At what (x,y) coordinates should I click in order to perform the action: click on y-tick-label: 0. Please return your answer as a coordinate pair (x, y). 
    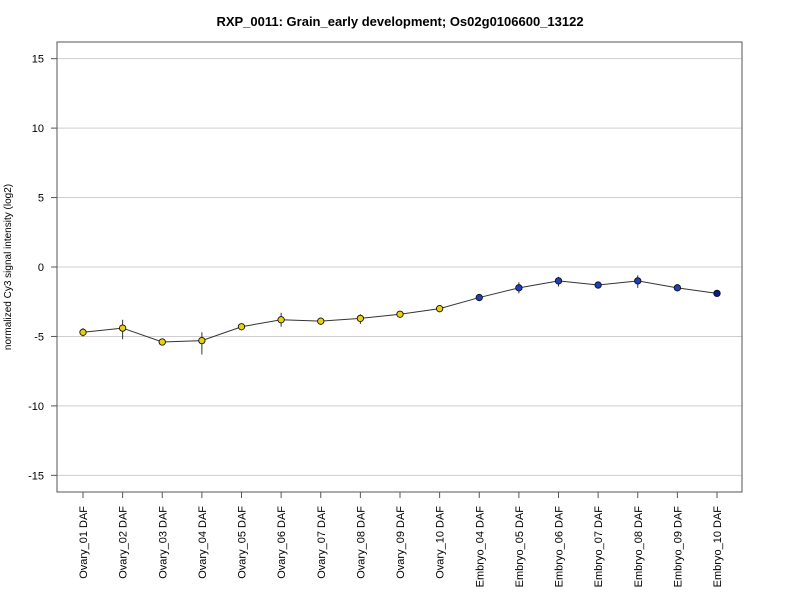
    Looking at the image, I should click on (41, 268).